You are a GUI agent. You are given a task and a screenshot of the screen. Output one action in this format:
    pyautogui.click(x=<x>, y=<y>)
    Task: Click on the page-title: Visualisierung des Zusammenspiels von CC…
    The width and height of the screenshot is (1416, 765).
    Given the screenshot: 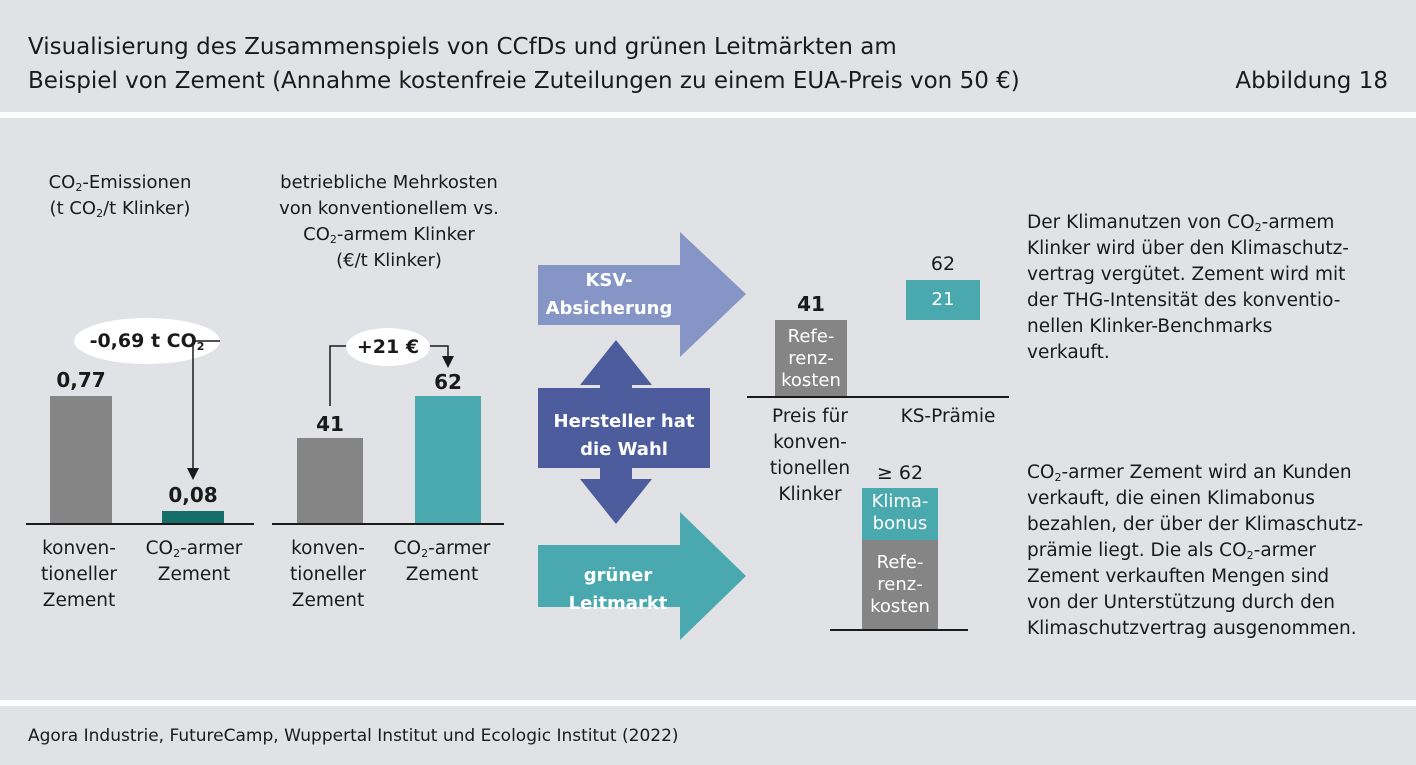 What is the action you would take?
    pyautogui.click(x=524, y=64)
    